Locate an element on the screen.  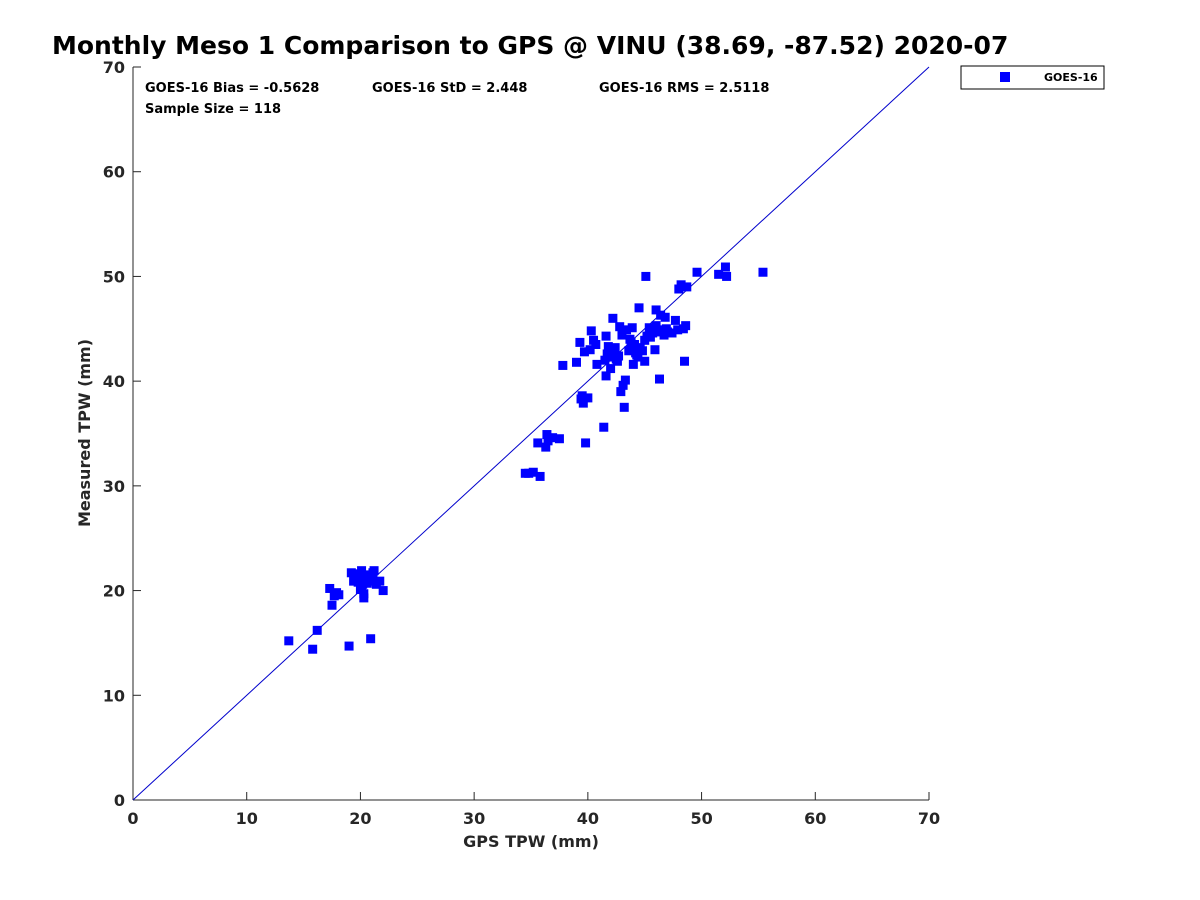
y-tick-label: 60 is located at coordinates (114, 172).